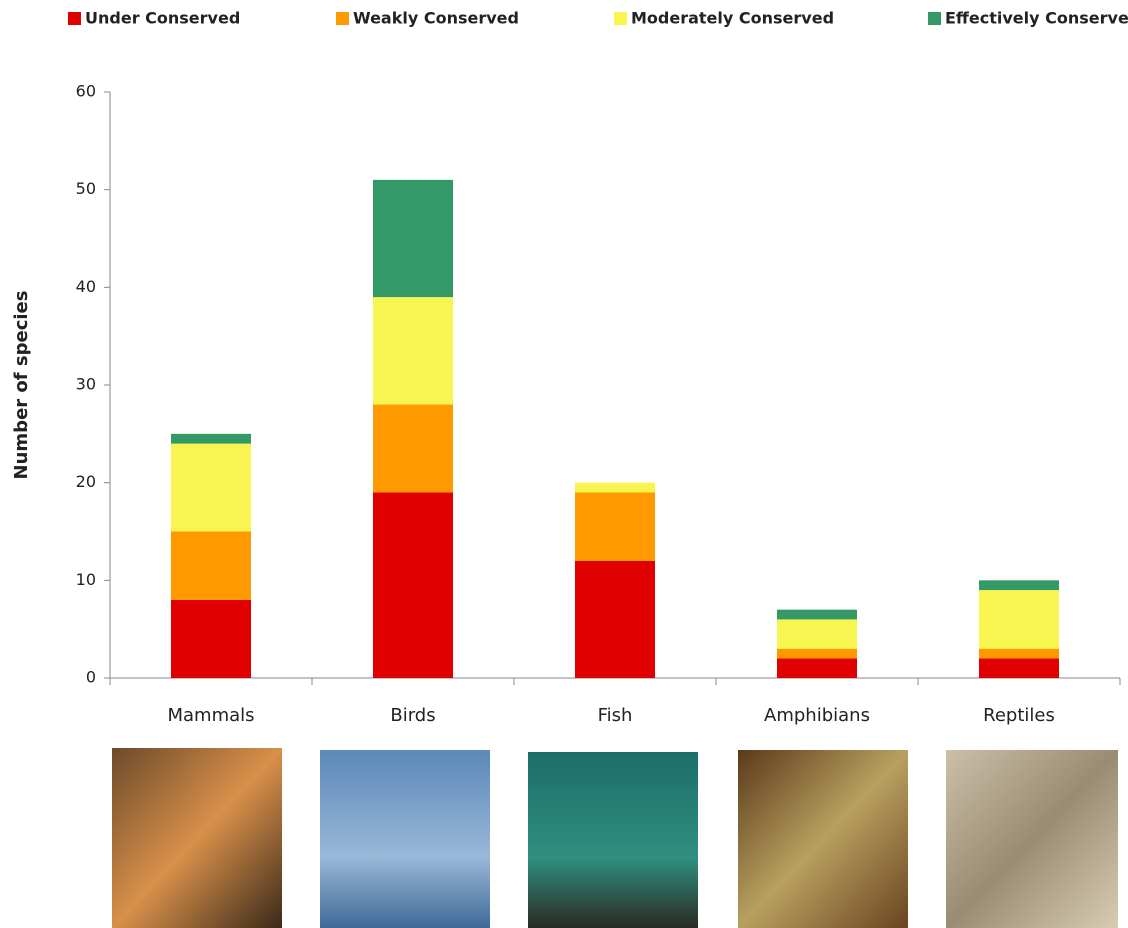  What do you see at coordinates (86, 286) in the screenshot?
I see `y-tick-label: 40` at bounding box center [86, 286].